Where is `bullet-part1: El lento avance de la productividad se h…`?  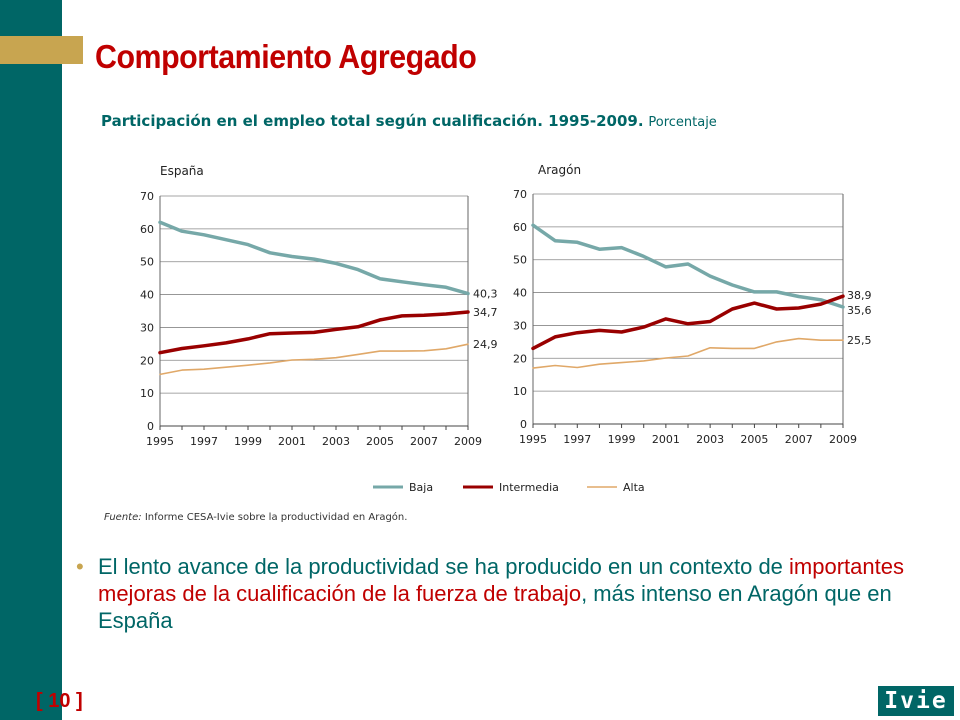
bullet-part1: El lento avance de la productividad se h… is located at coordinates (444, 566).